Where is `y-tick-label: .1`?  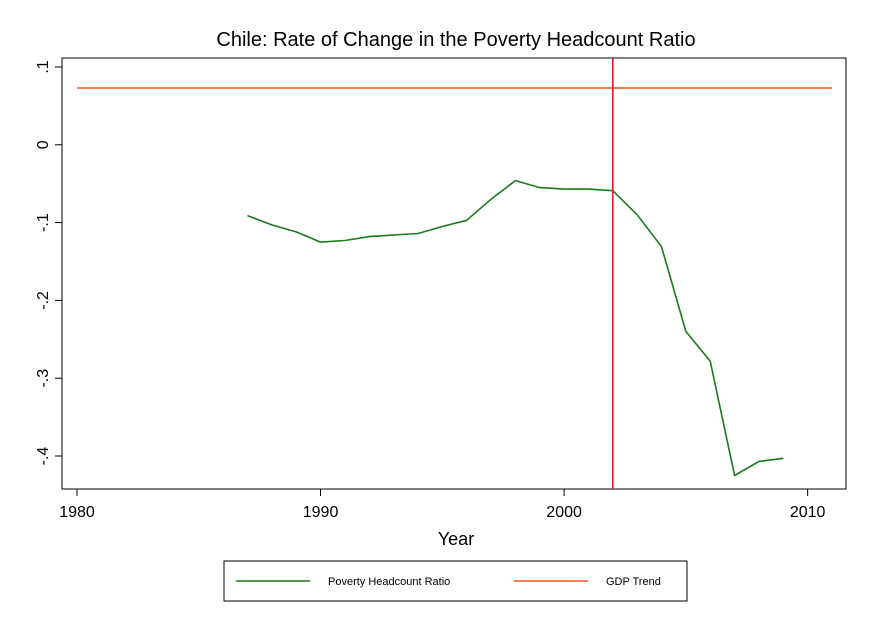
y-tick-label: .1 is located at coordinates (43, 66).